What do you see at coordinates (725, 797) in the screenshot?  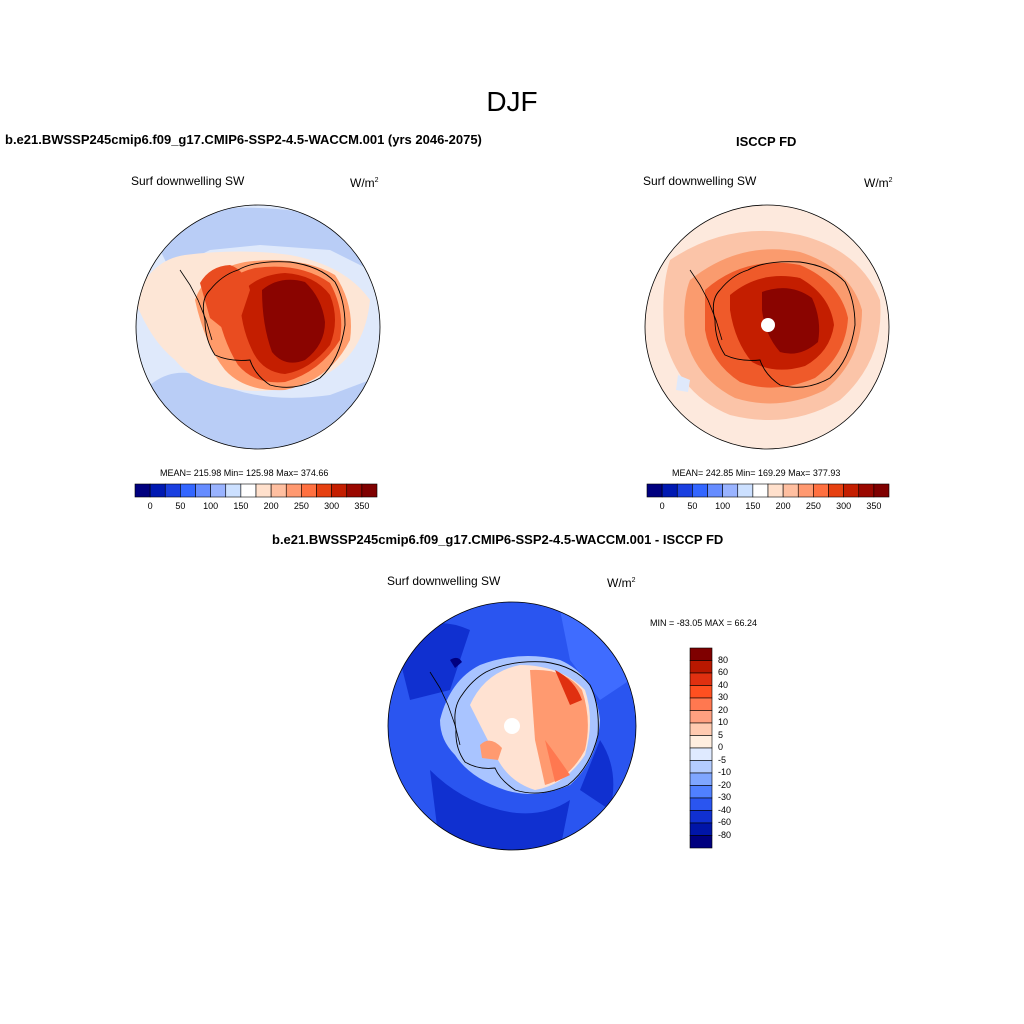 I see `colorbar-tick-label: -30` at bounding box center [725, 797].